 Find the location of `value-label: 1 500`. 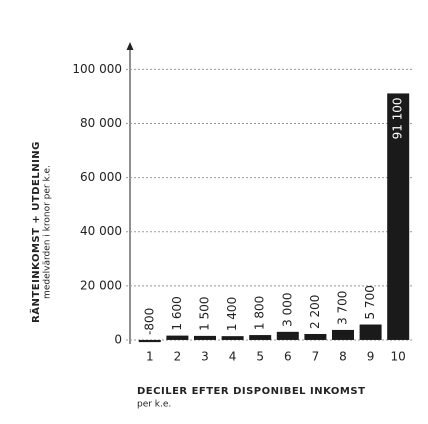

value-label: 1 500 is located at coordinates (205, 314).